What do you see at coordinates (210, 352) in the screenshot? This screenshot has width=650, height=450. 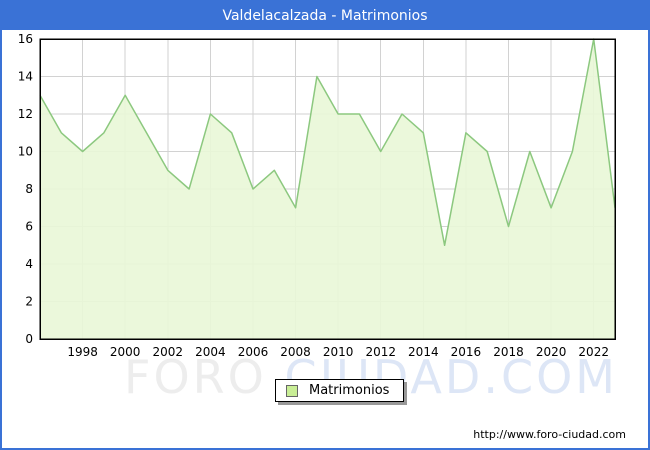 I see `x-tick-label: 2004` at bounding box center [210, 352].